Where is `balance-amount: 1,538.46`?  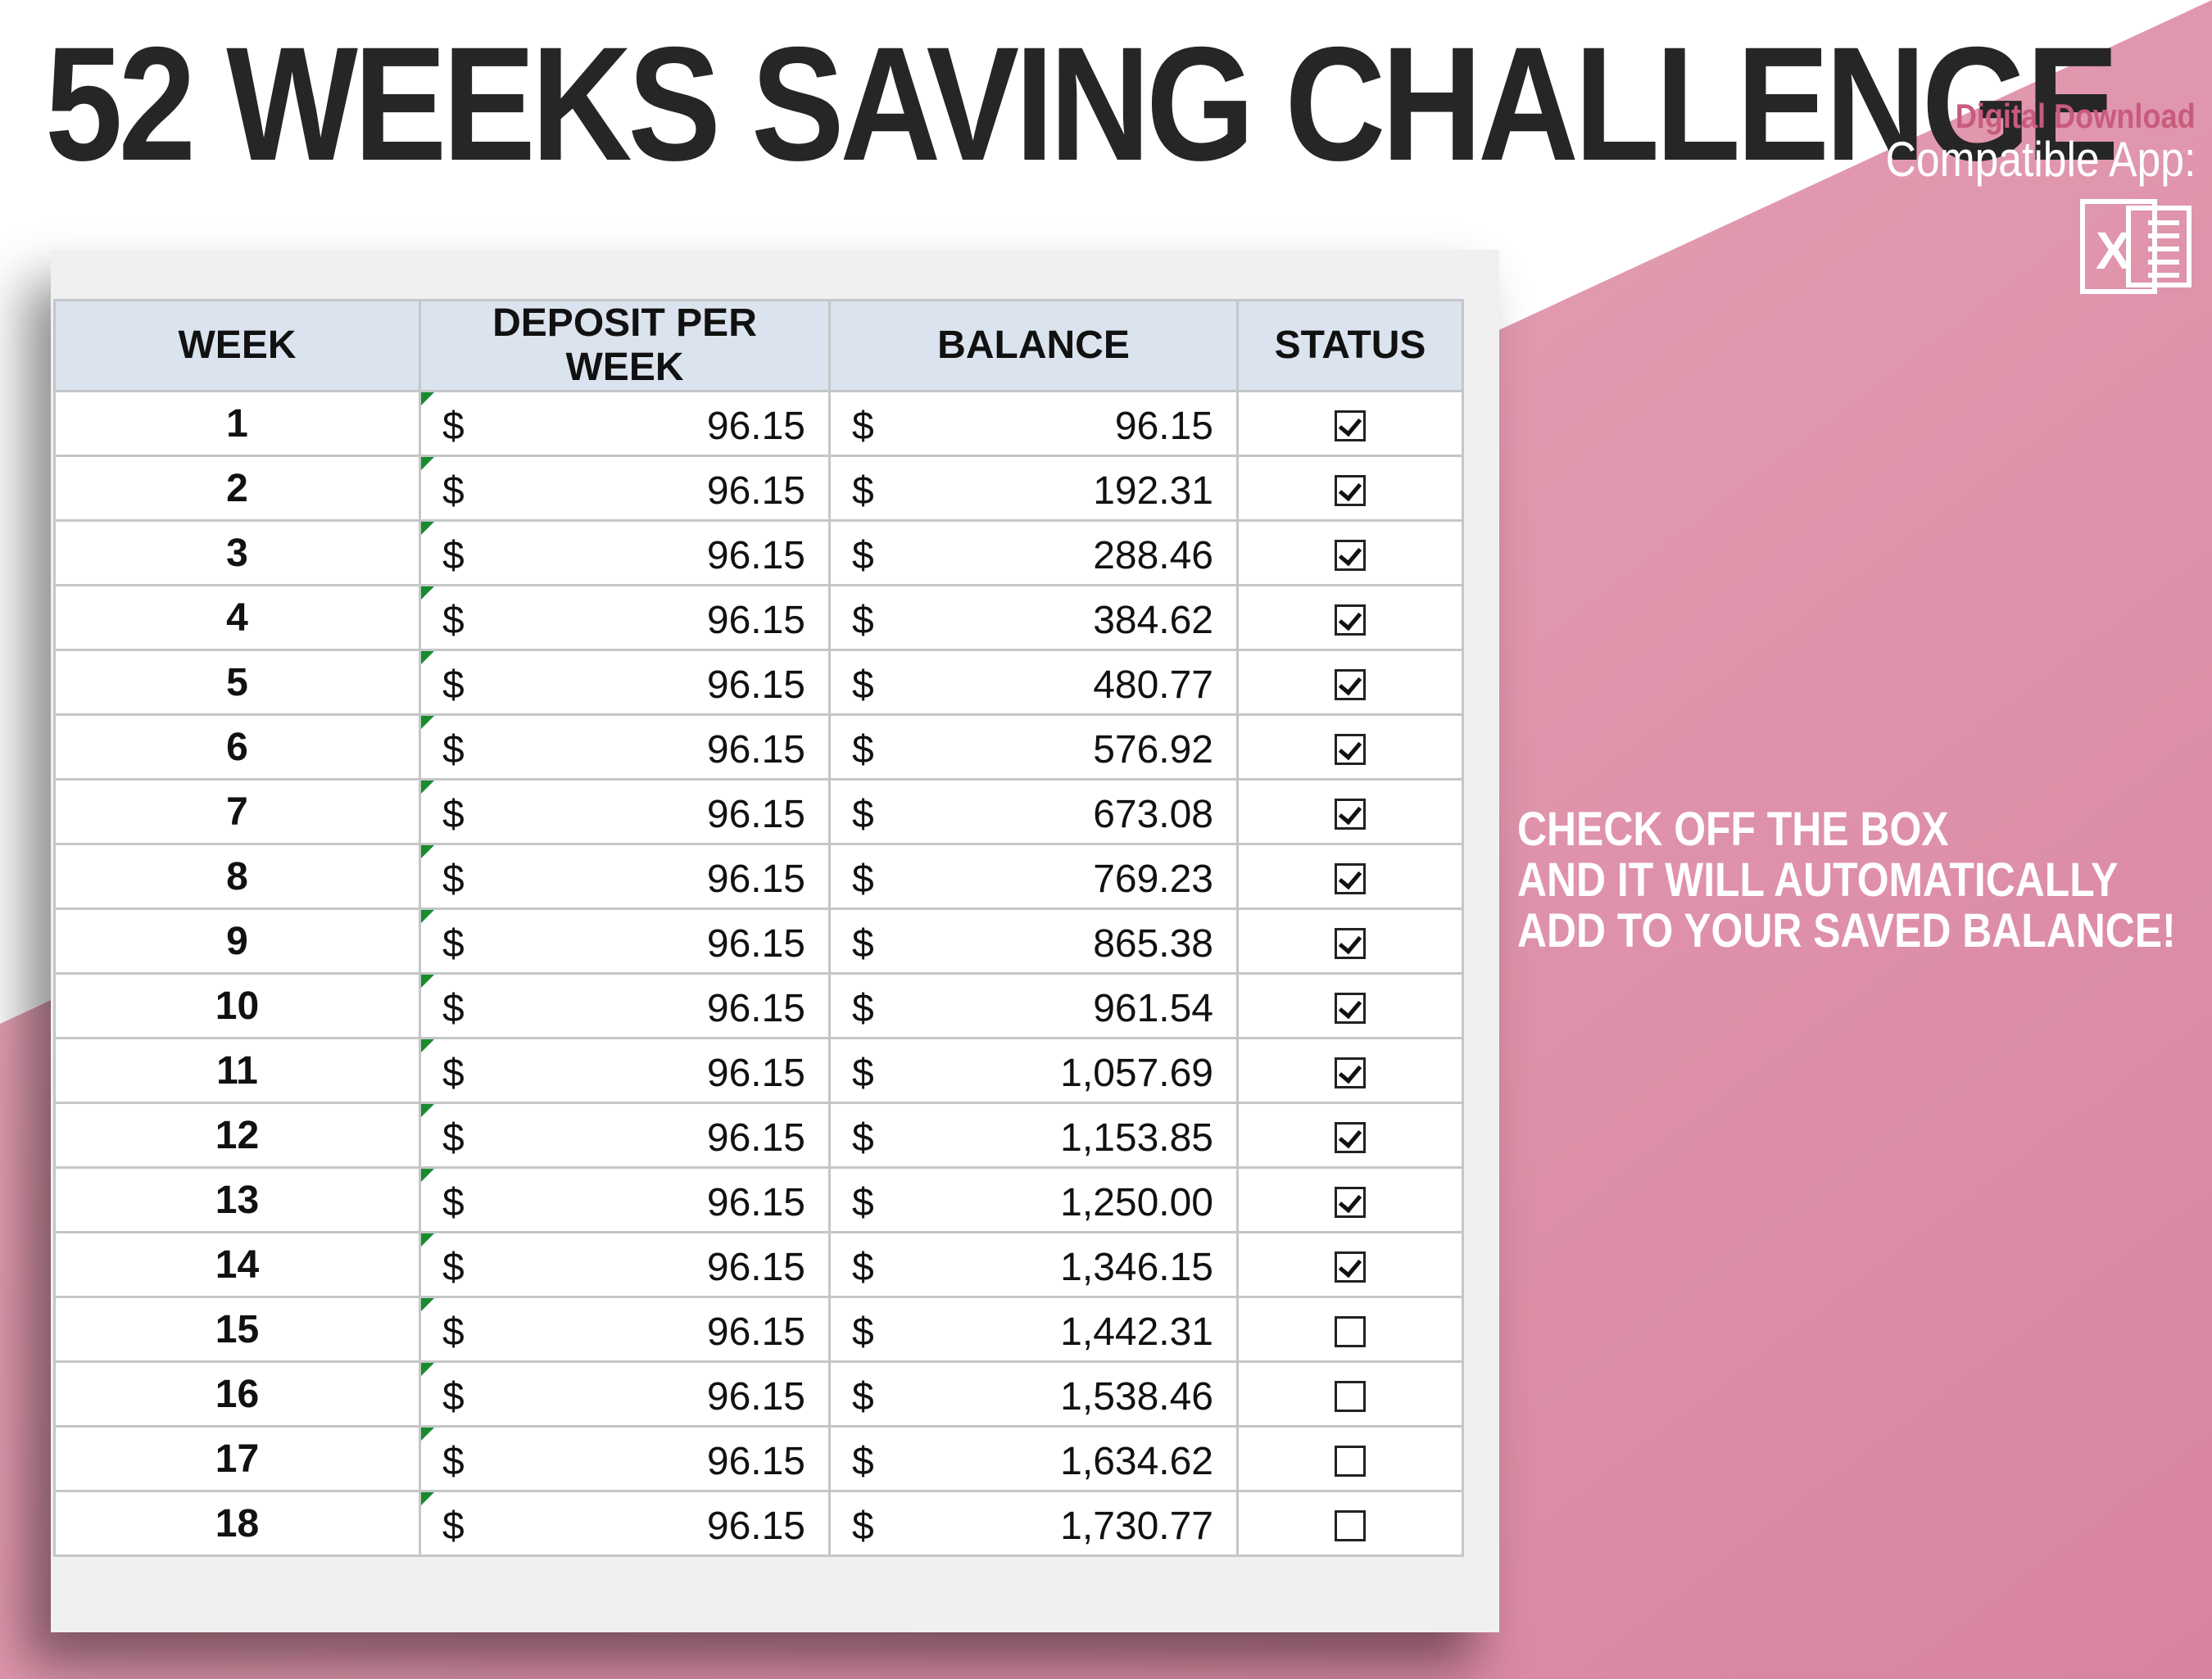
balance-amount: 1,538.46 is located at coordinates (1136, 1397).